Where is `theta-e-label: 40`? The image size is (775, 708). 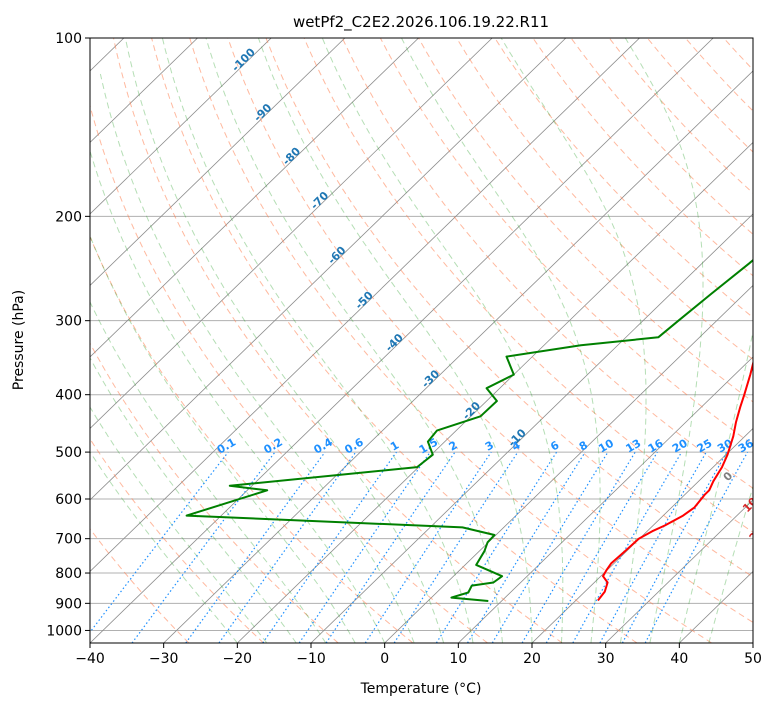
theta-e-label: 40 is located at coordinates (771, 593).